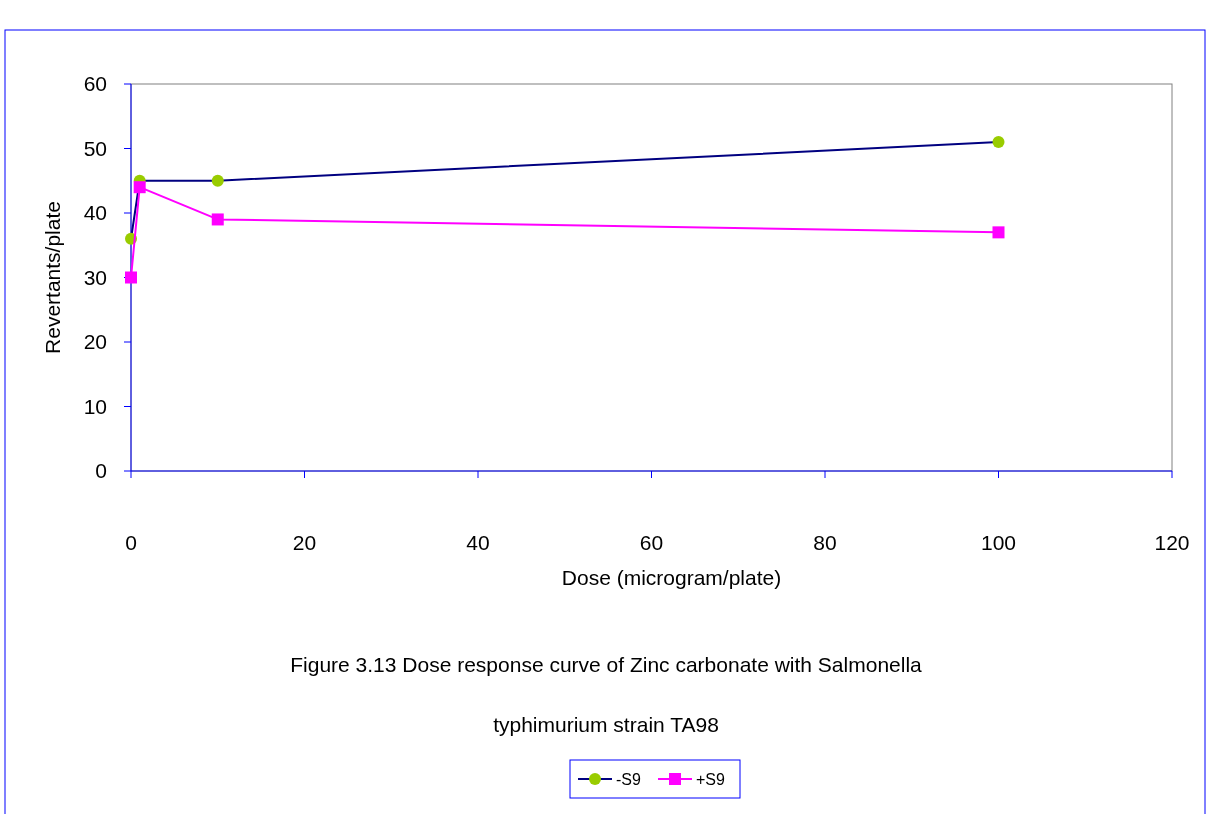 This screenshot has height=814, width=1210. Describe the element at coordinates (131, 542) in the screenshot. I see `x-tick-label: 0` at that location.